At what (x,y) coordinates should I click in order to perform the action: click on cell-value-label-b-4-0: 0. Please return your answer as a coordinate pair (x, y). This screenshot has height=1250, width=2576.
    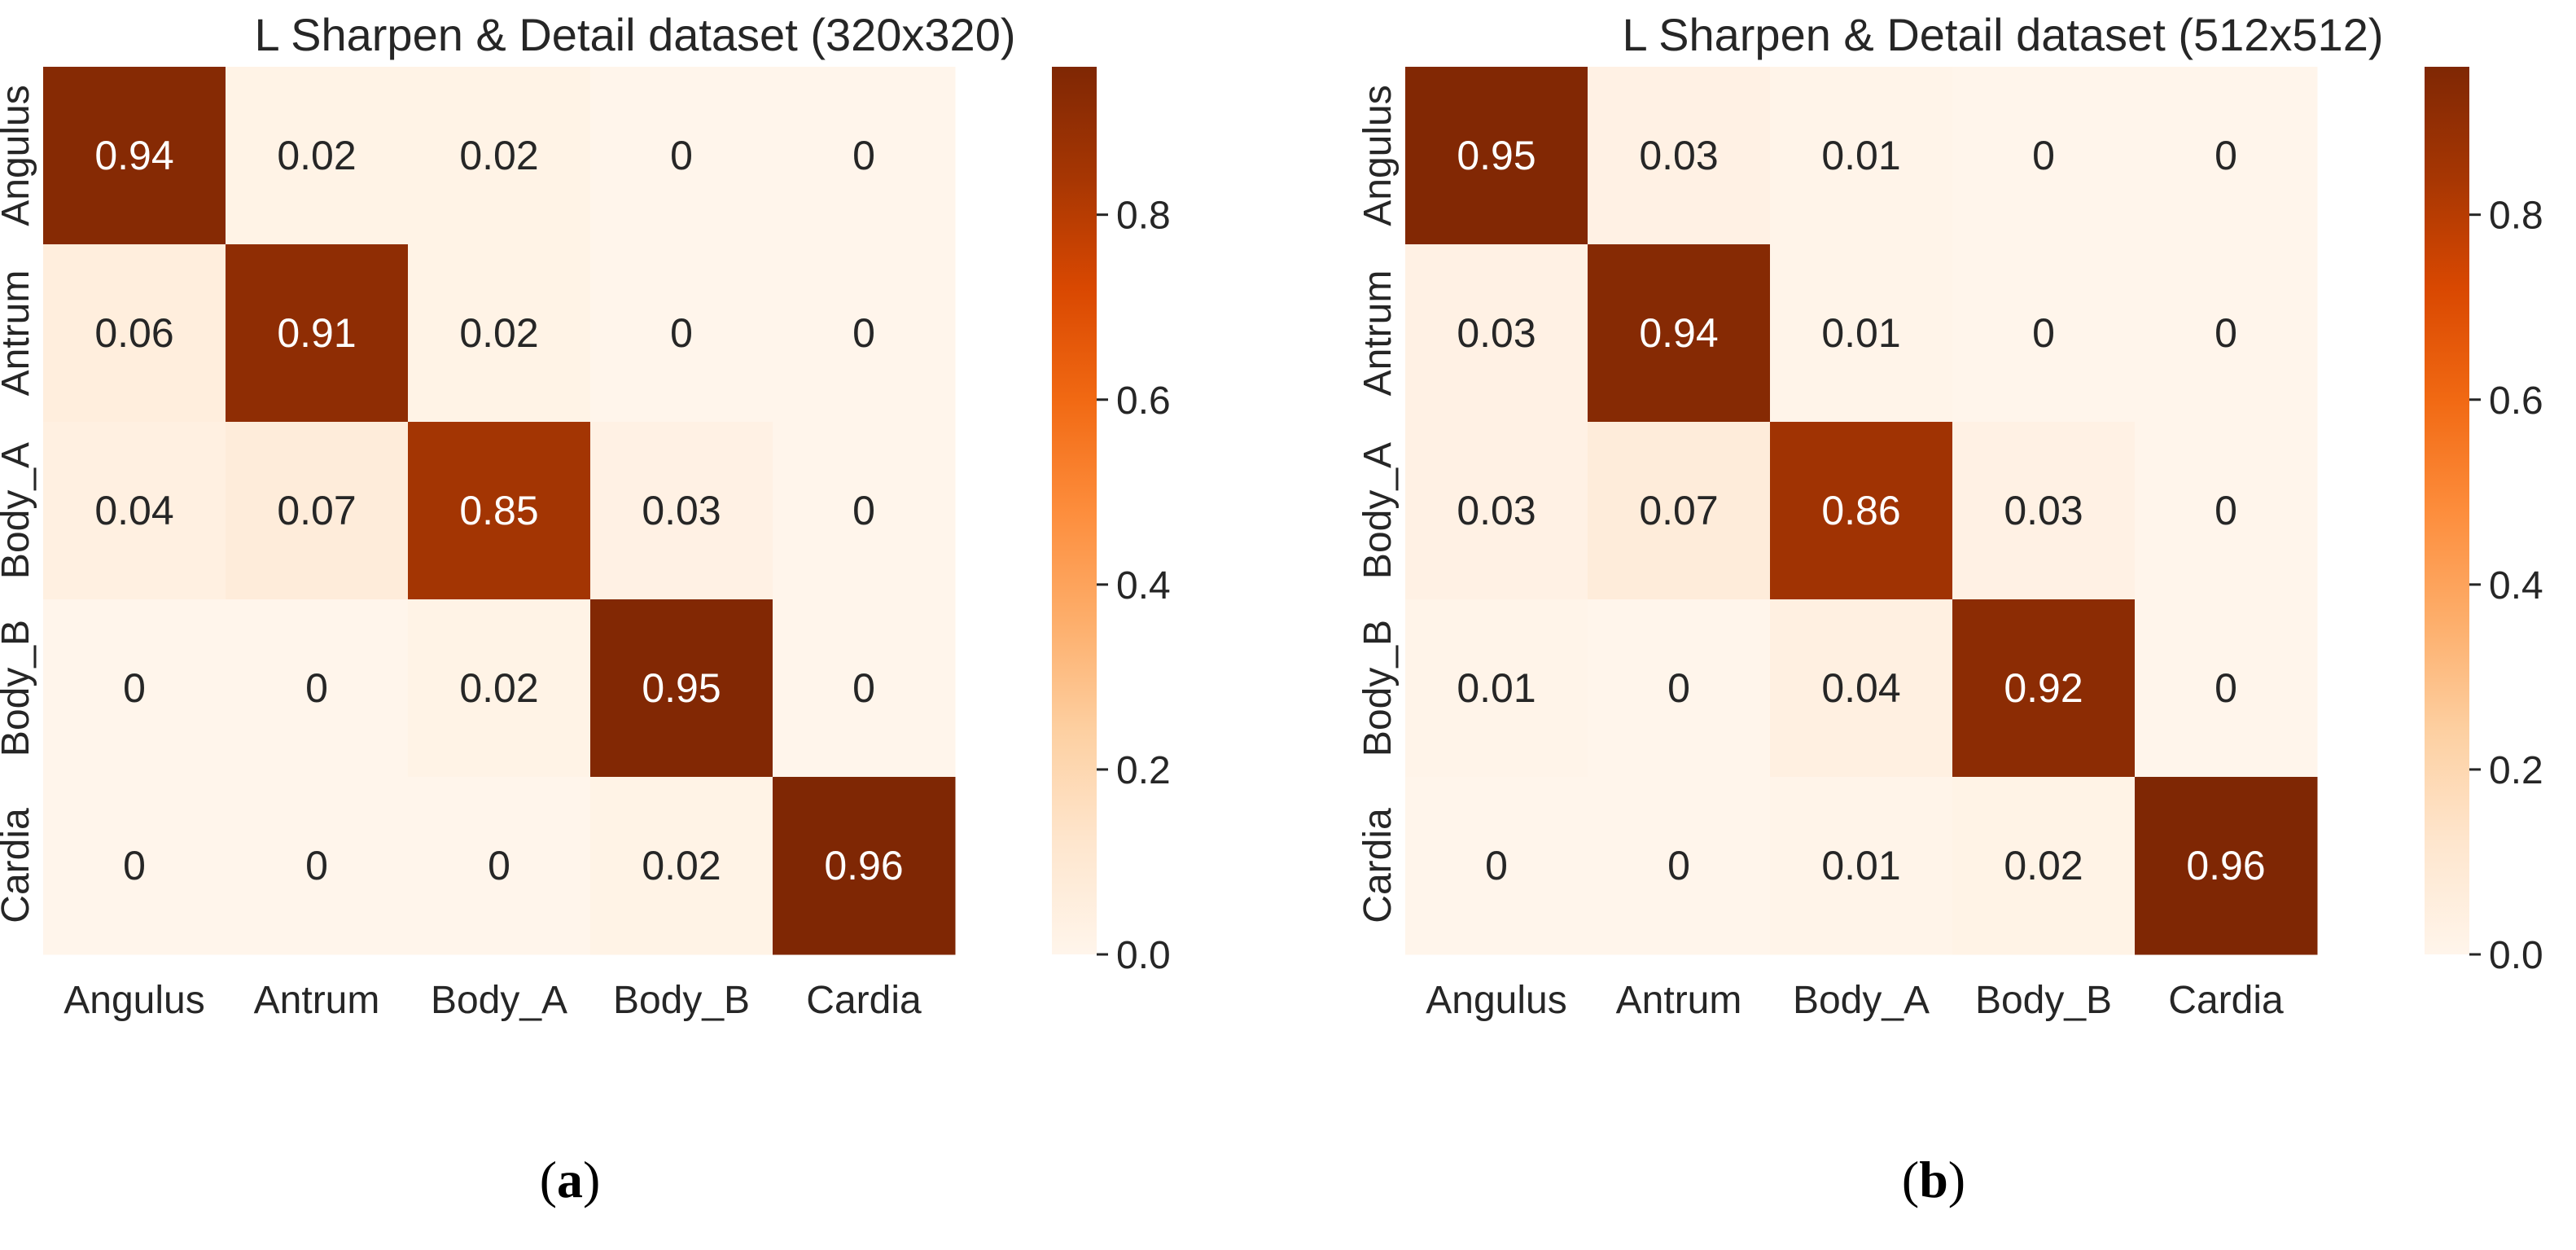
    Looking at the image, I should click on (1496, 866).